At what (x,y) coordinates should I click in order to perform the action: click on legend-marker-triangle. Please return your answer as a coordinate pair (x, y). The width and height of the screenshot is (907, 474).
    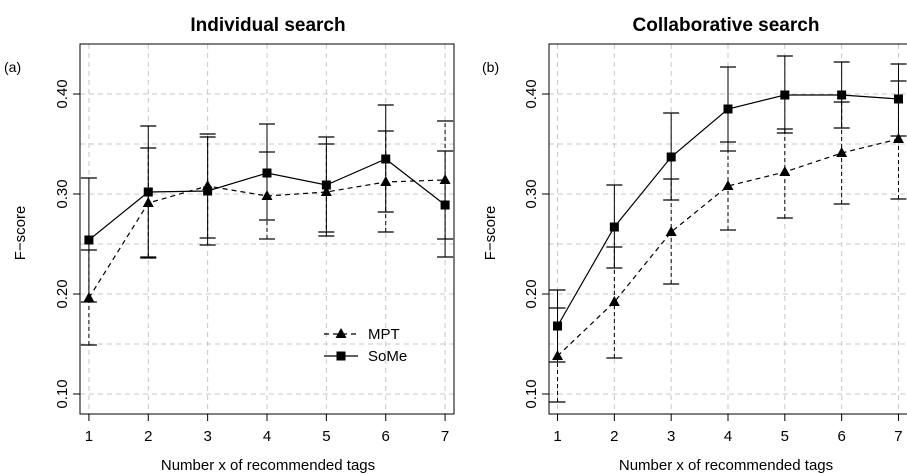
    Looking at the image, I should click on (341, 333).